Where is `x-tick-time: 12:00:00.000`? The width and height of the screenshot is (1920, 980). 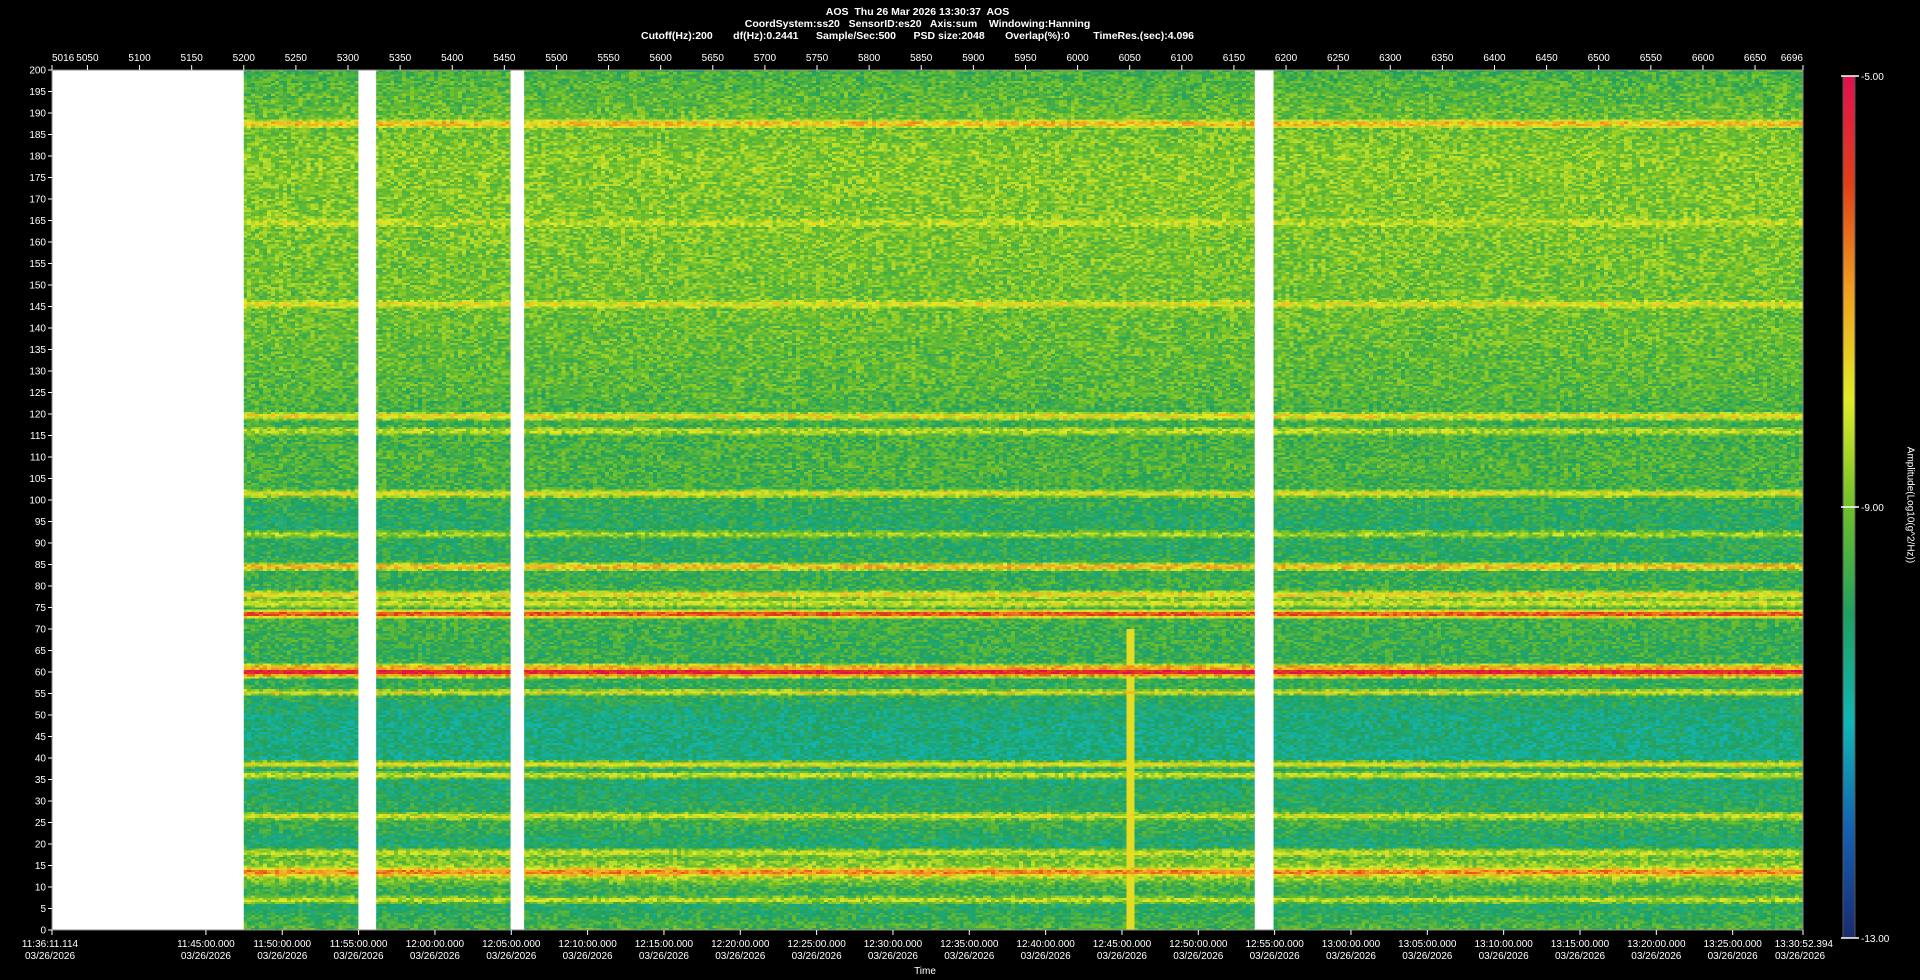
x-tick-time: 12:00:00.000 is located at coordinates (435, 944).